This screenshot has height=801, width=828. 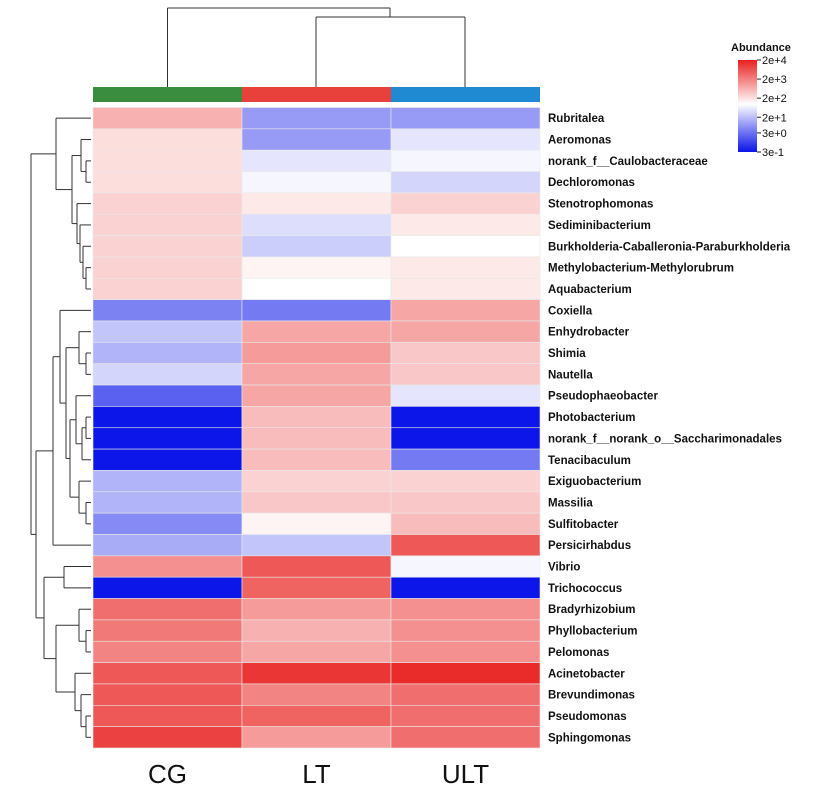 I want to click on legend-tick-label: 2e+1, so click(x=774, y=118).